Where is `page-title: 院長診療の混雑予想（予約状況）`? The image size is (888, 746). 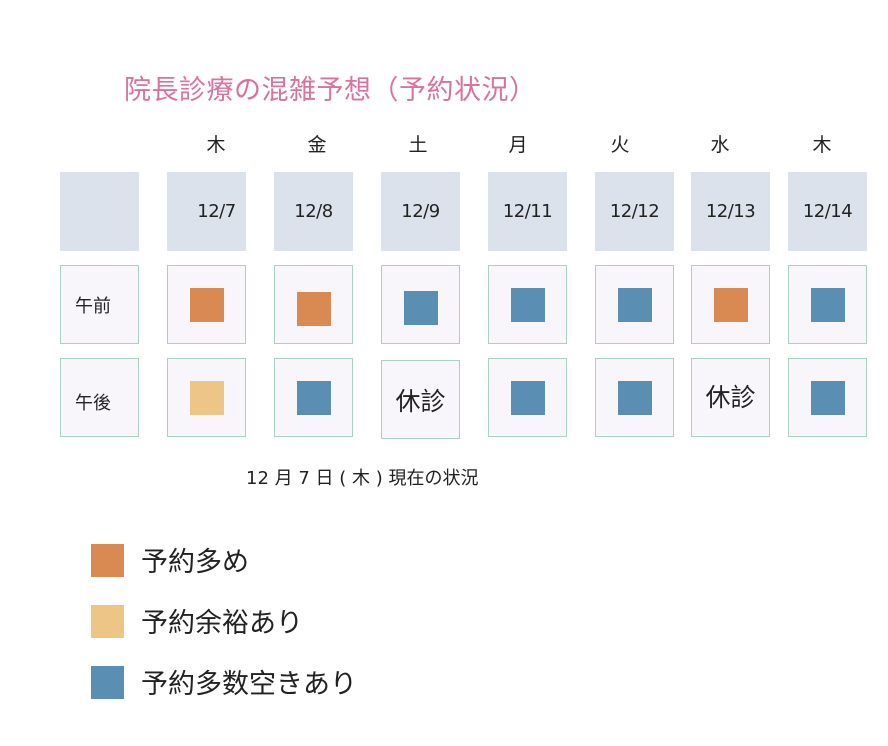 page-title: 院長診療の混雑予想（予約状況） is located at coordinates (330, 90).